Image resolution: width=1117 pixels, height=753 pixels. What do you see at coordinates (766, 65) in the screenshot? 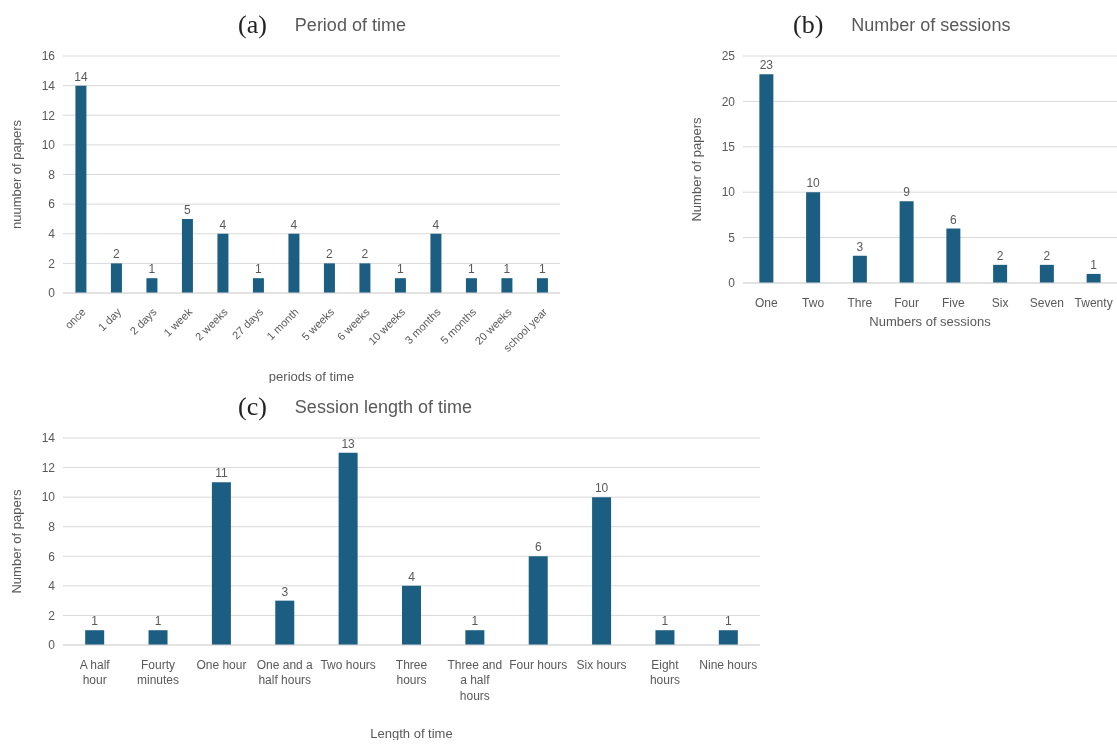
I see `data-label: 23` at bounding box center [766, 65].